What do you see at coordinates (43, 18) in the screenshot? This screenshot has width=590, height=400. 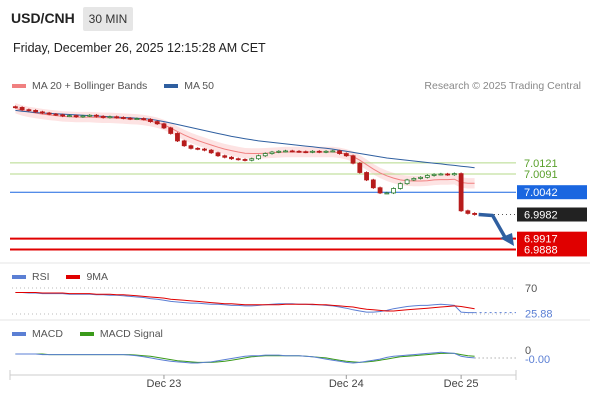 I see `symbol-title: USD/CNH` at bounding box center [43, 18].